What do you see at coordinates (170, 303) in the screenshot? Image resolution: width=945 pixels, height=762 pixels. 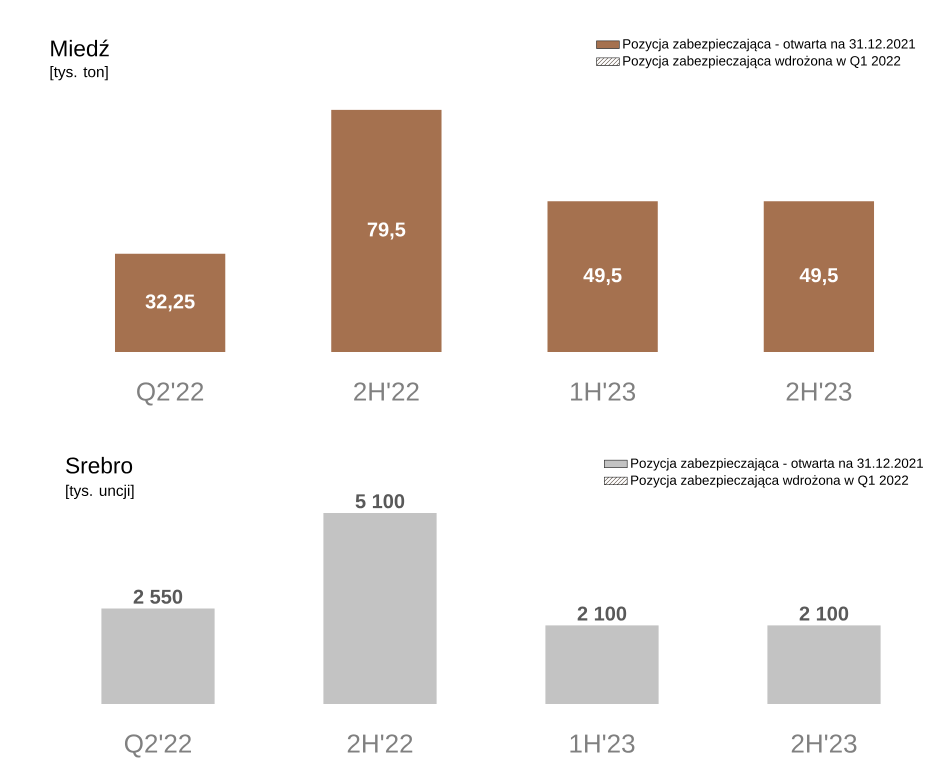 I see `data-label: 32,25` at bounding box center [170, 303].